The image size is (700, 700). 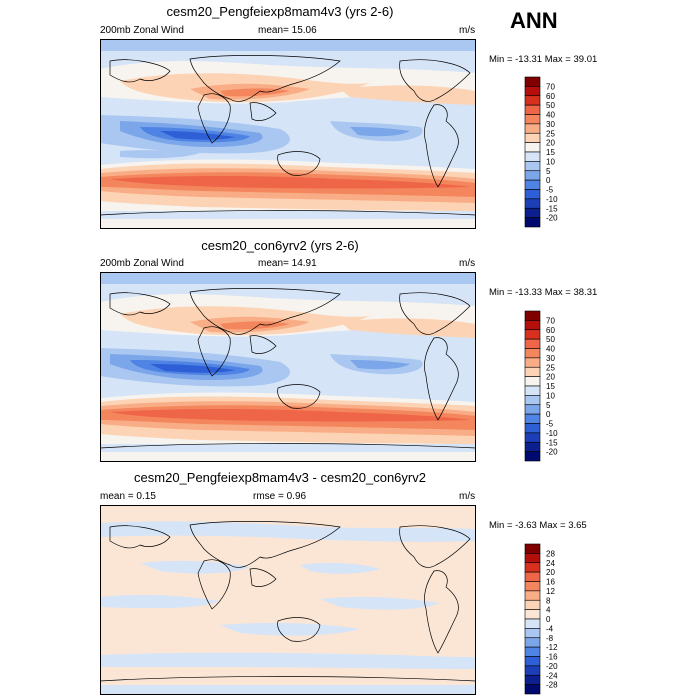 What do you see at coordinates (550, 628) in the screenshot?
I see `colorbar-label: -4` at bounding box center [550, 628].